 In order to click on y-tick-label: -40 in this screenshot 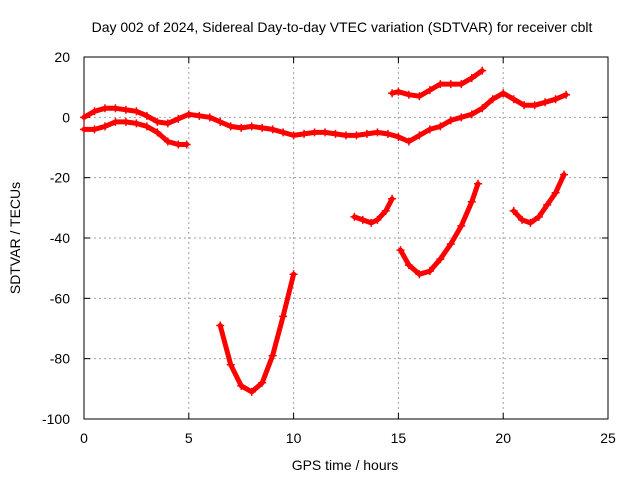, I will do `click(60, 238)`.